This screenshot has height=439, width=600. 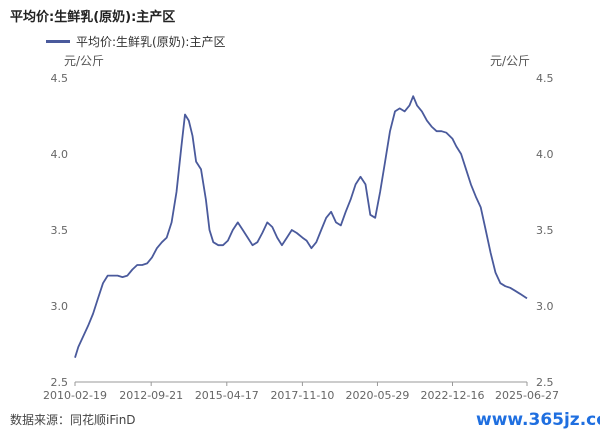 I want to click on x-tick-label: 2020-05-29, so click(x=377, y=395).